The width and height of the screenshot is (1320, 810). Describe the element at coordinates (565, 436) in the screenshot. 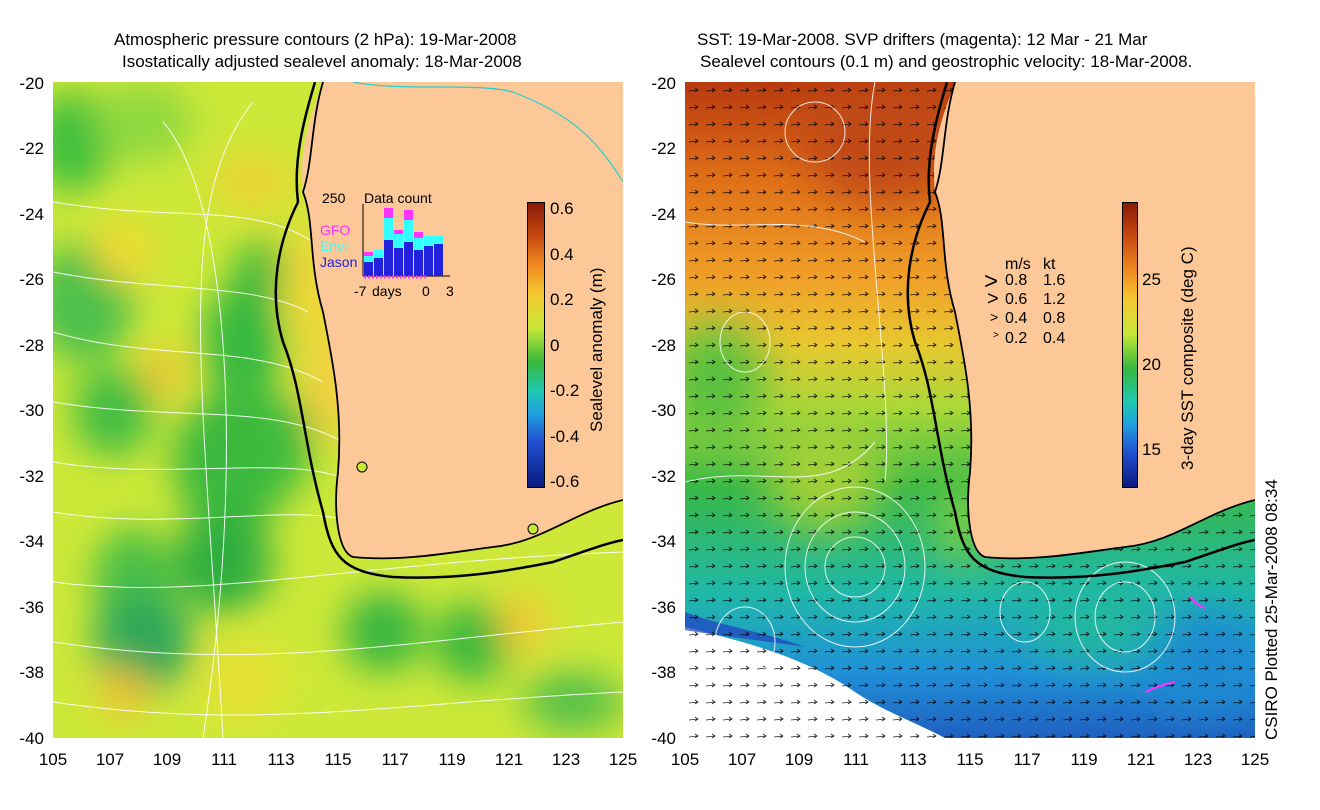

I see `sla-colorbar-tick: -0.4` at that location.